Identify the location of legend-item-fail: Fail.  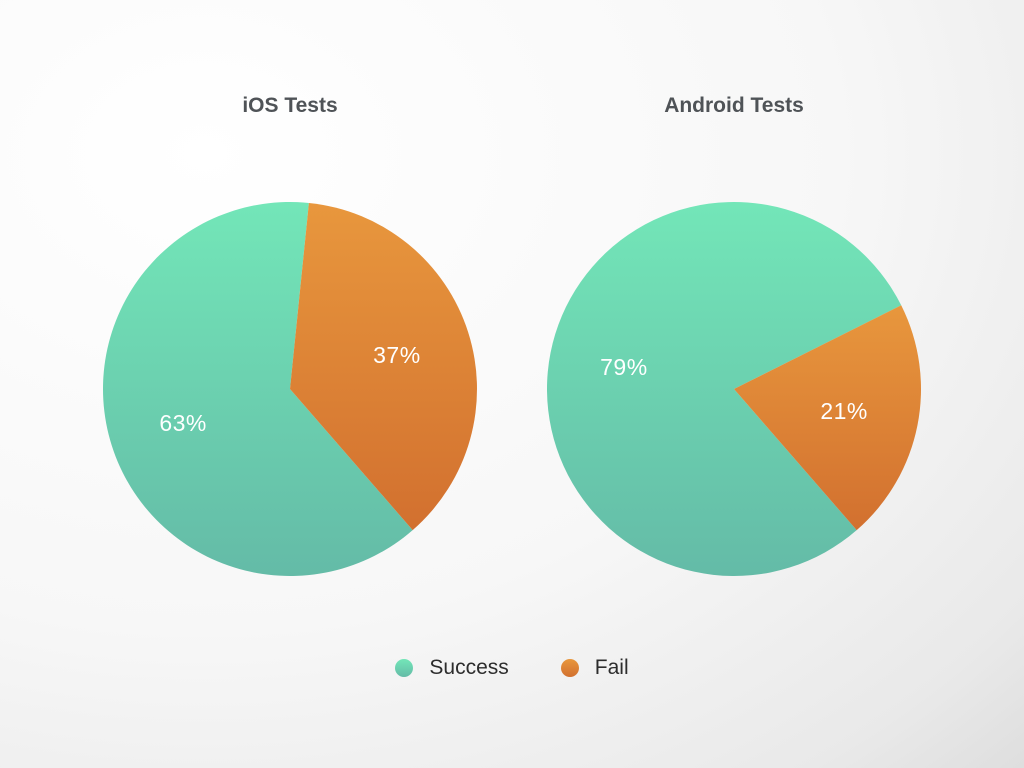
(594, 668).